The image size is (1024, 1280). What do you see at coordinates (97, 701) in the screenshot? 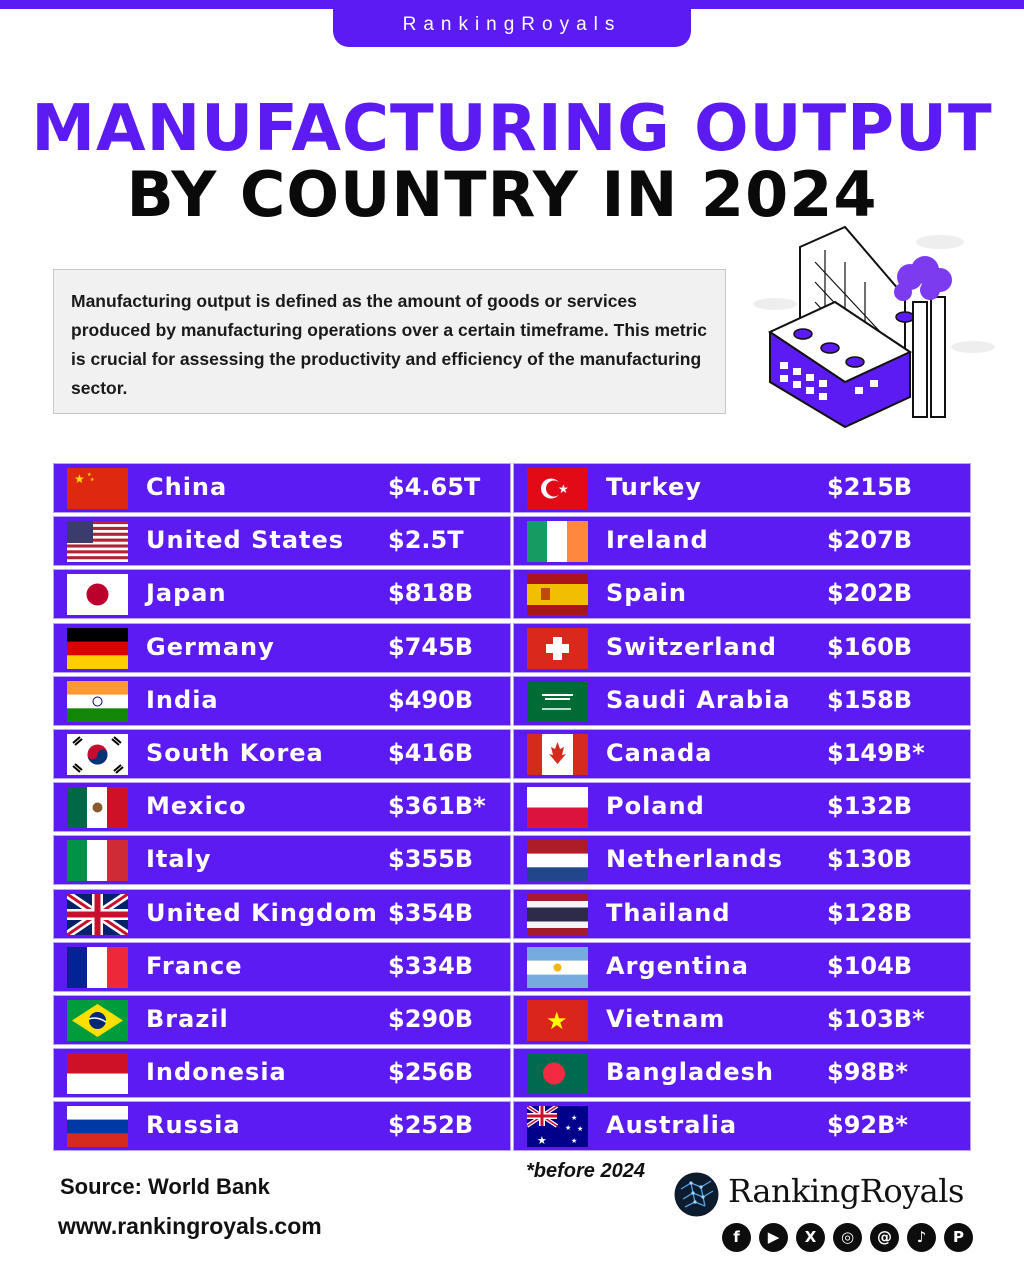
I see `flag-in-icon` at bounding box center [97, 701].